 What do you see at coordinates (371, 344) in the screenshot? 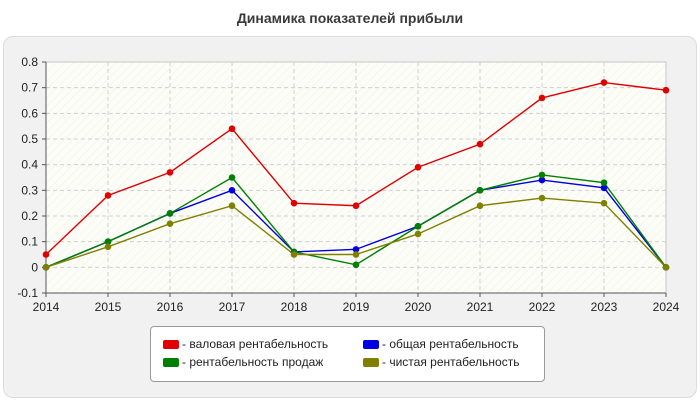
I see `legend-swatch-total` at bounding box center [371, 344].